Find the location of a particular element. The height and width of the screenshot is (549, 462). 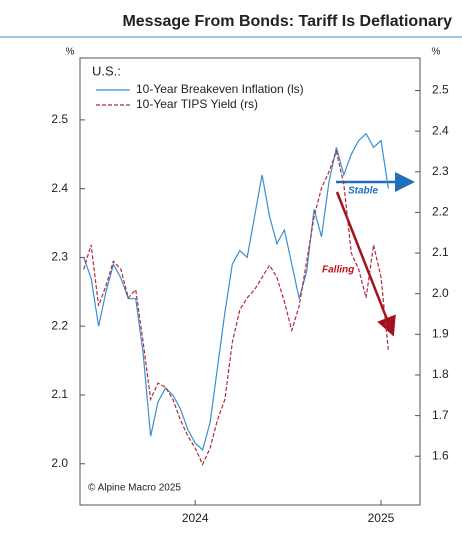

legend-label: 10-Year TIPS Yield (rs) is located at coordinates (197, 104).